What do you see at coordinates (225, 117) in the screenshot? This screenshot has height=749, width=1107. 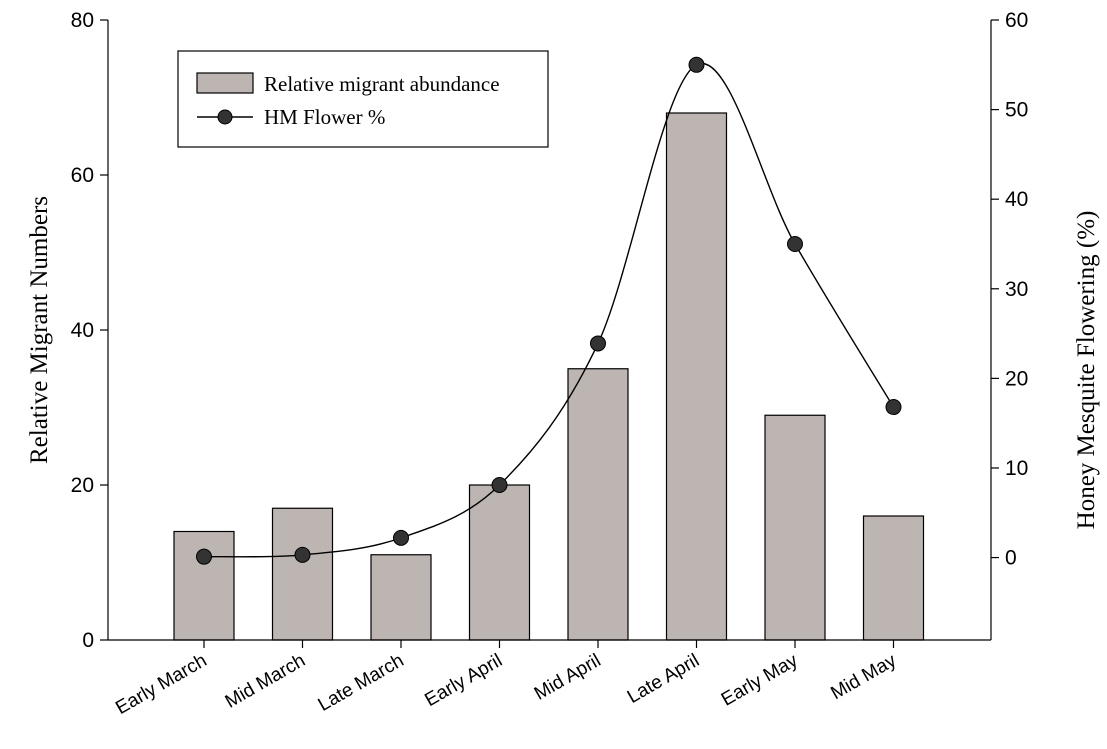 I see `legend-marker-swatch` at bounding box center [225, 117].